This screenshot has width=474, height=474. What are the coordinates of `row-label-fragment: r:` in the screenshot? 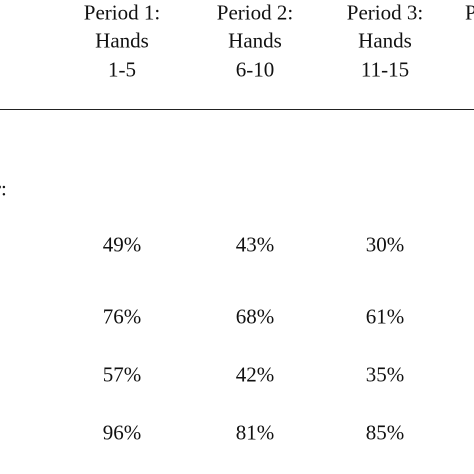 It's located at (3, 188).